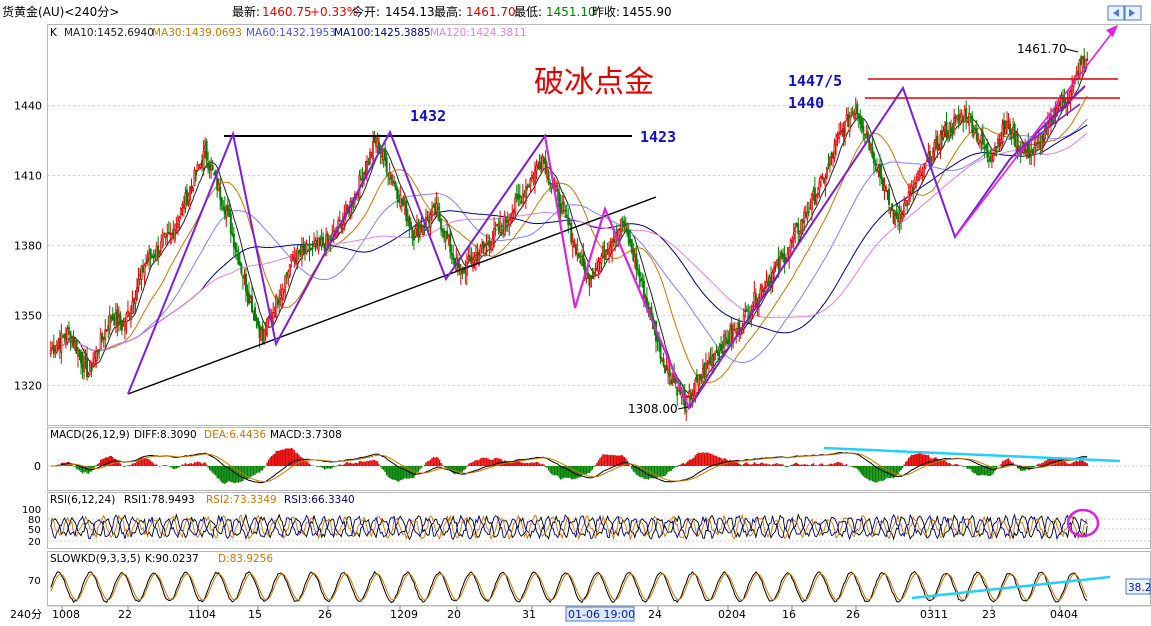 The width and height of the screenshot is (1151, 626). I want to click on date-tick: 0311, so click(934, 614).